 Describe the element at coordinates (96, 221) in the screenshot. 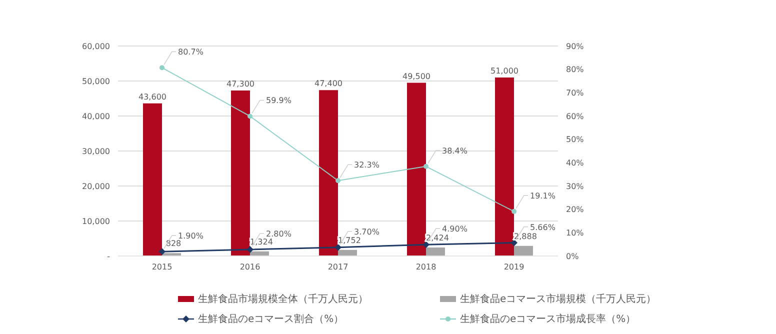

I see `y-tick-label: 10,000` at that location.